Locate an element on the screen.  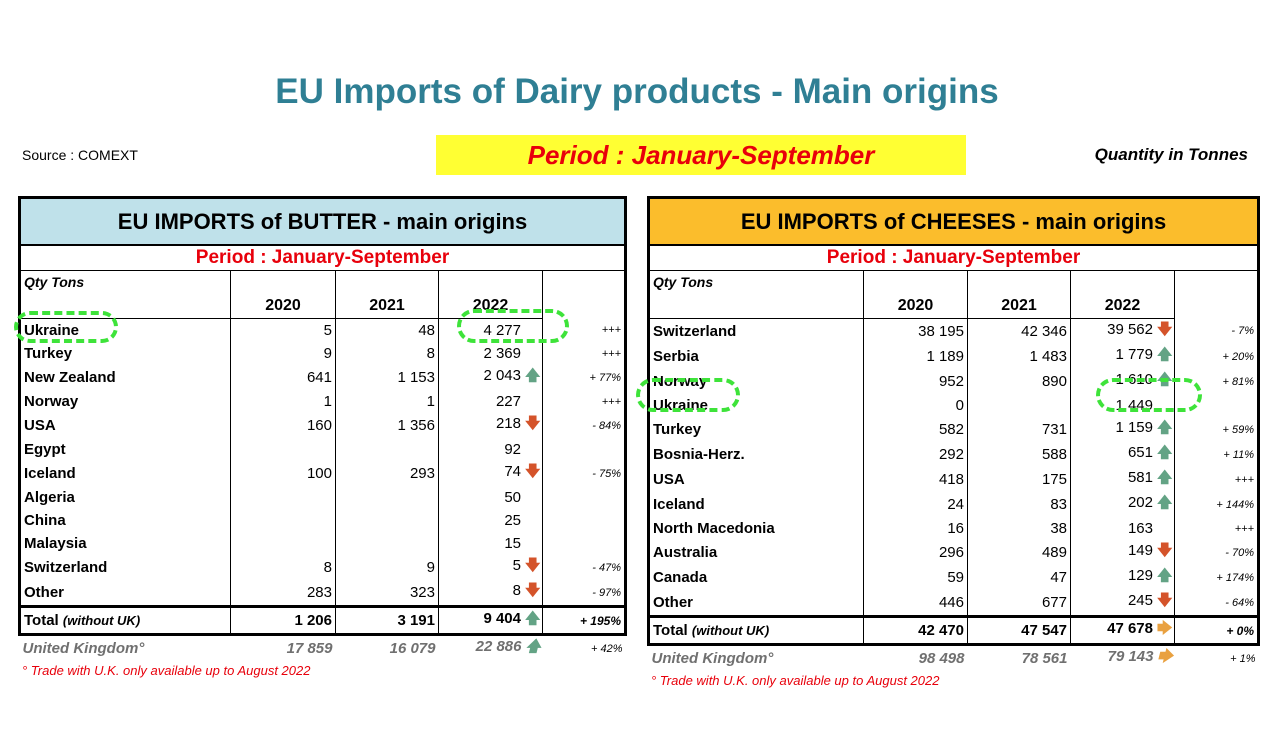
value-2022: 245 🡇 is located at coordinates (1122, 603).